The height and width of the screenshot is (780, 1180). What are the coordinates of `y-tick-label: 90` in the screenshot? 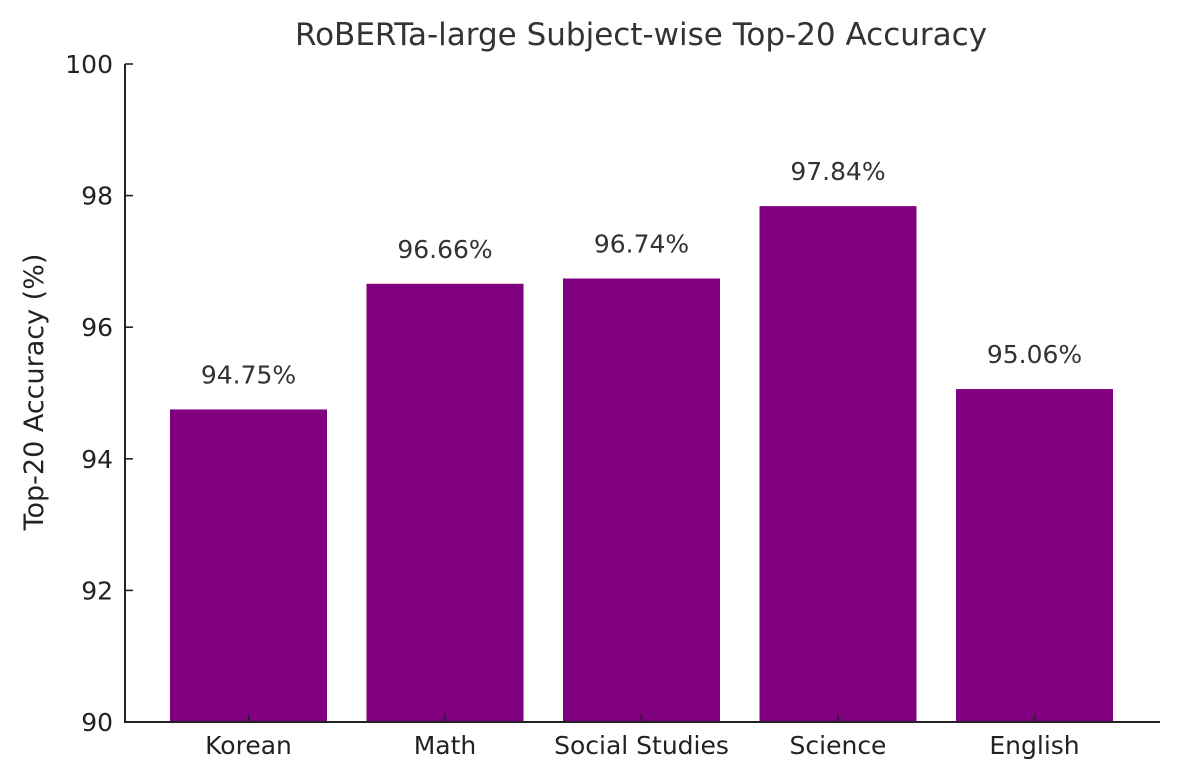 It's located at (97, 722).